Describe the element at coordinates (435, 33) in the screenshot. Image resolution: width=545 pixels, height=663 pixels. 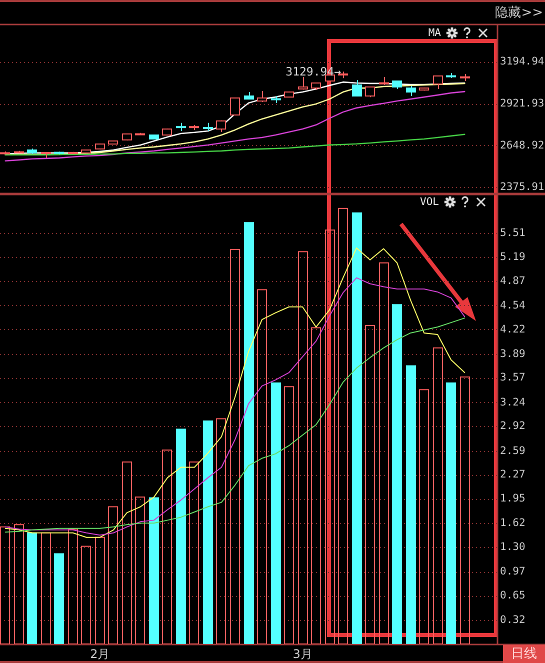
I see `chart-title: MA` at that location.